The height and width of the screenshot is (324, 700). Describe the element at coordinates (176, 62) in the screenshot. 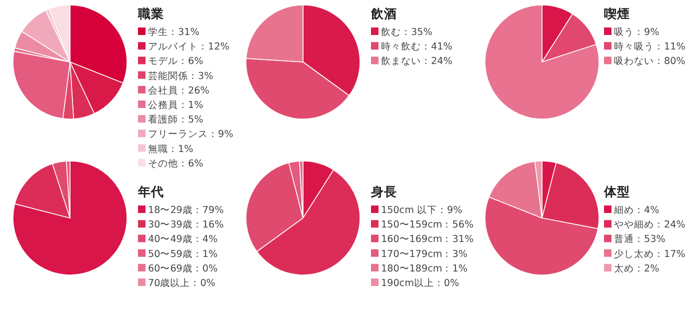

I see `legend-label: モデル：6%` at that location.